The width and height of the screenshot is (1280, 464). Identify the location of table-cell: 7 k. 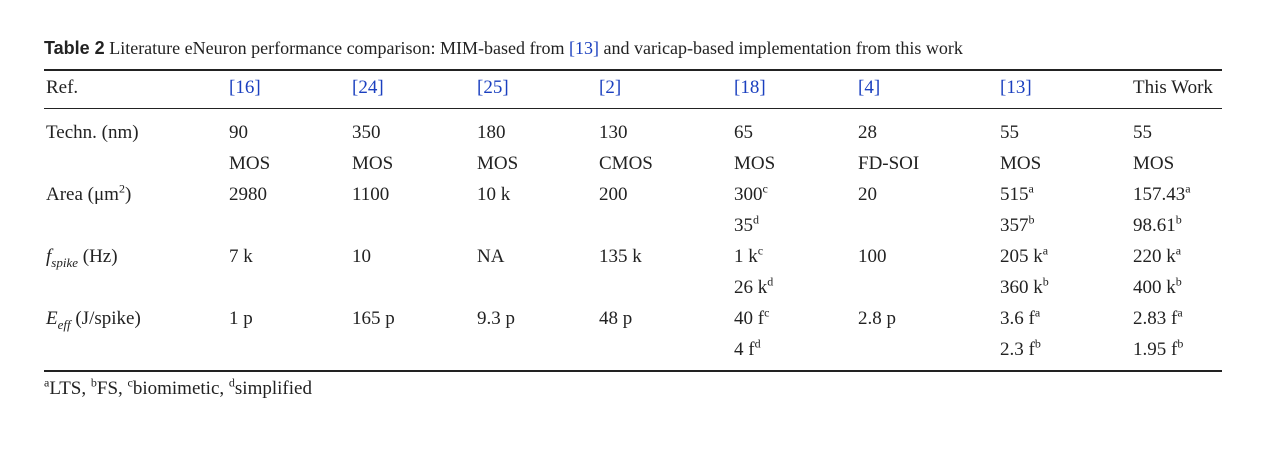
(241, 256).